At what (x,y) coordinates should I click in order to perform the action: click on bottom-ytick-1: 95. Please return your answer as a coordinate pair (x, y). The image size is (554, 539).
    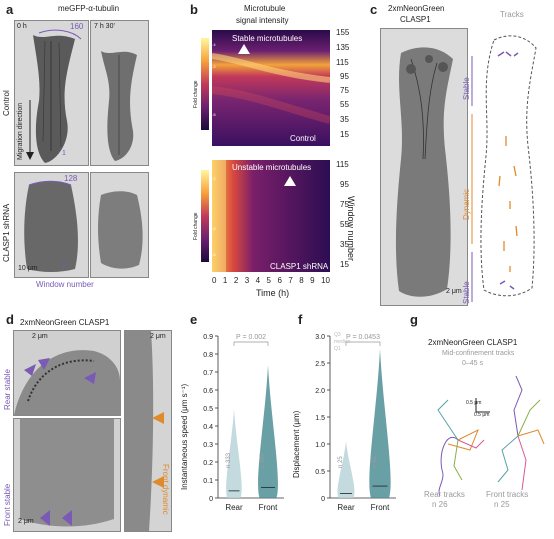
    Looking at the image, I should click on (344, 184).